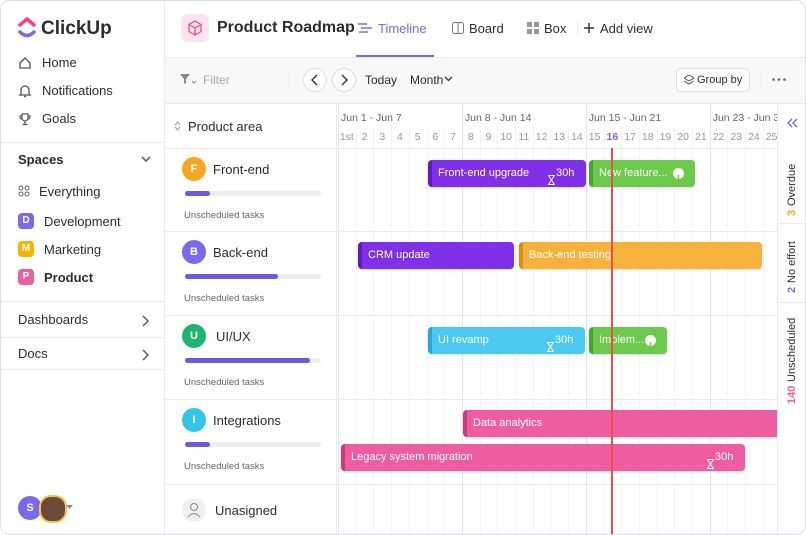  I want to click on sort-icon, so click(177, 126).